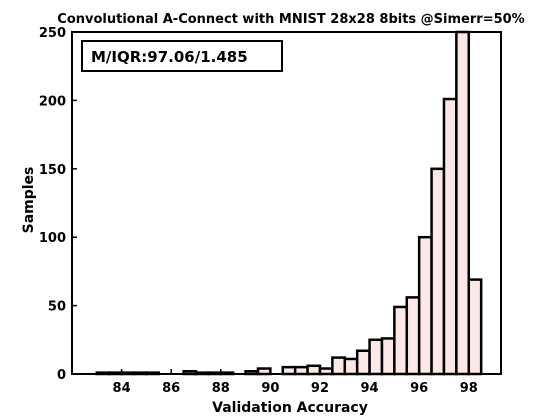 This screenshot has width=560, height=420. What do you see at coordinates (469, 388) in the screenshot?
I see `x-tick-label: 98` at bounding box center [469, 388].